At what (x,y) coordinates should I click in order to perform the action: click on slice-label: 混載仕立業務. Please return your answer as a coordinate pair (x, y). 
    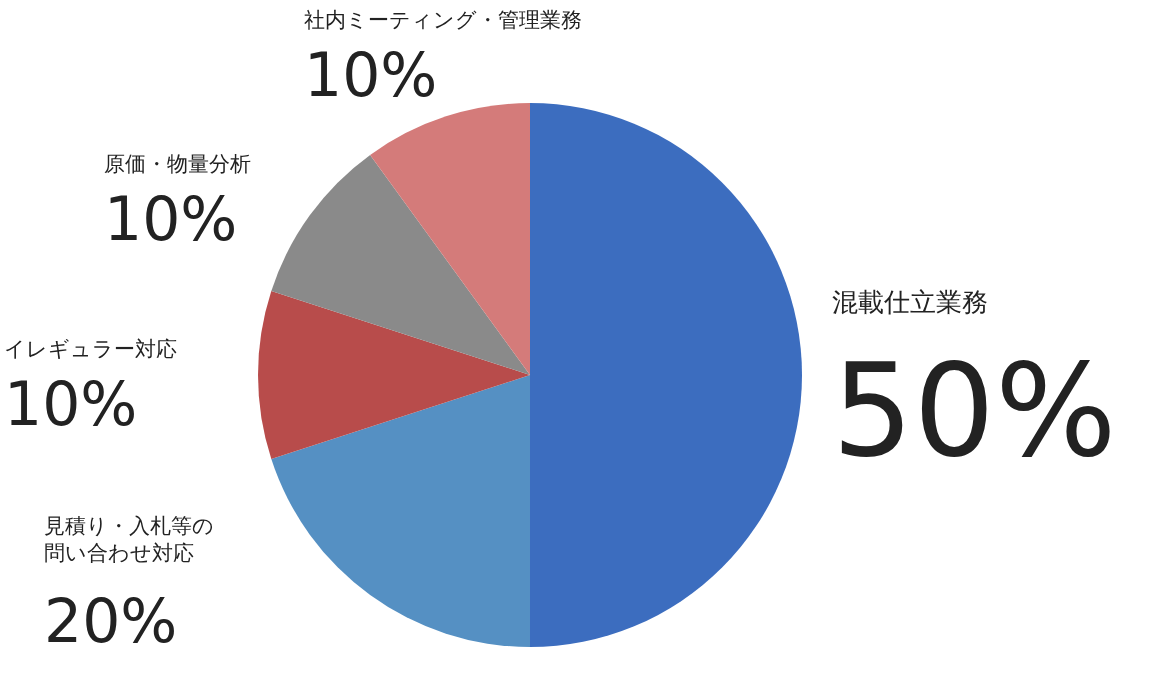
    Looking at the image, I should click on (910, 302).